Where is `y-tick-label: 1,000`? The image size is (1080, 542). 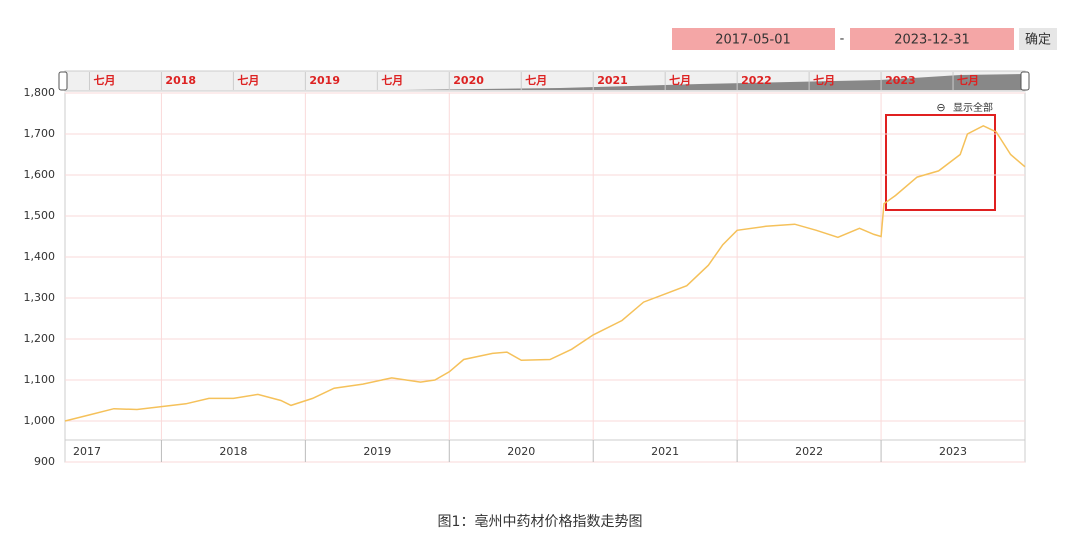
y-tick-label: 1,000 is located at coordinates (40, 420).